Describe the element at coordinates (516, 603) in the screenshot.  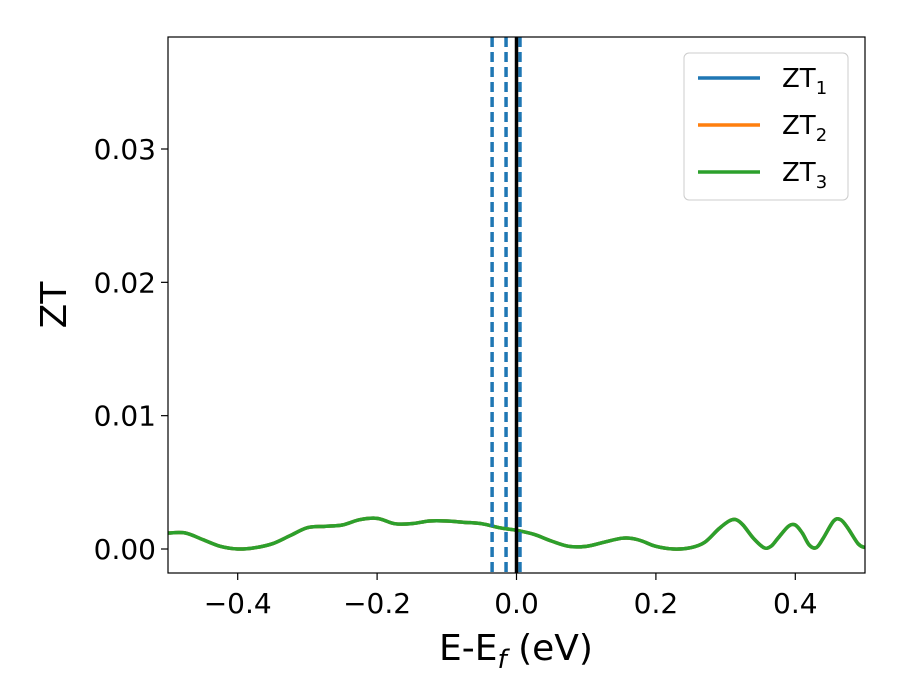
I see `x-tick-label: 0.0` at that location.